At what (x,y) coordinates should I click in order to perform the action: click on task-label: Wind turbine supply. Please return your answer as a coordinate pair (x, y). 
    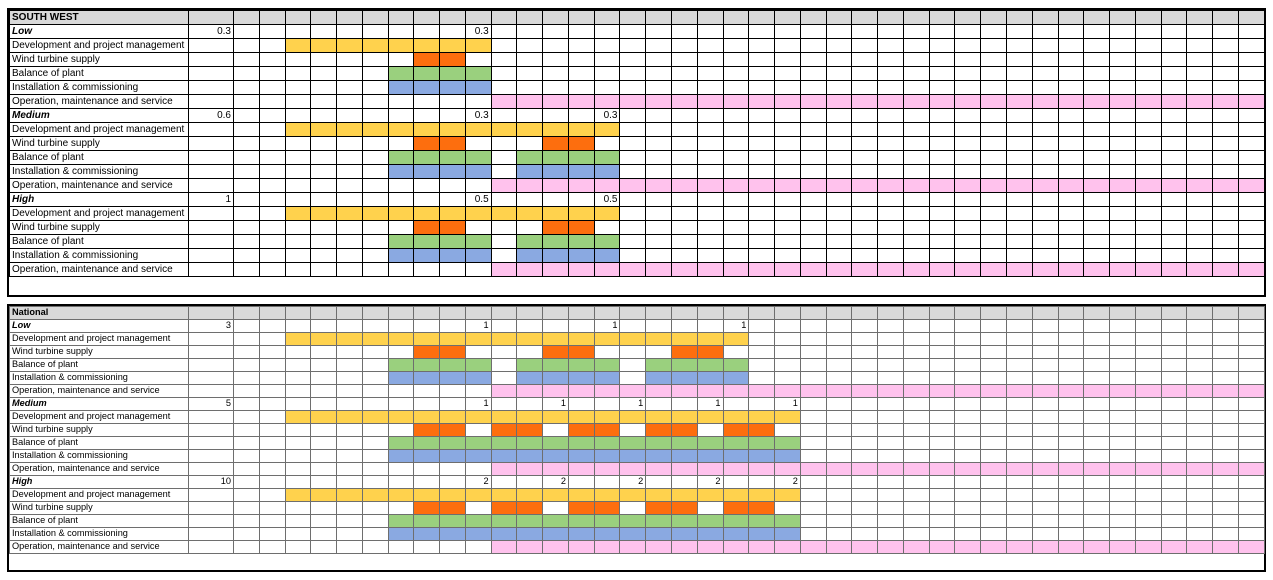
    Looking at the image, I should click on (99, 227).